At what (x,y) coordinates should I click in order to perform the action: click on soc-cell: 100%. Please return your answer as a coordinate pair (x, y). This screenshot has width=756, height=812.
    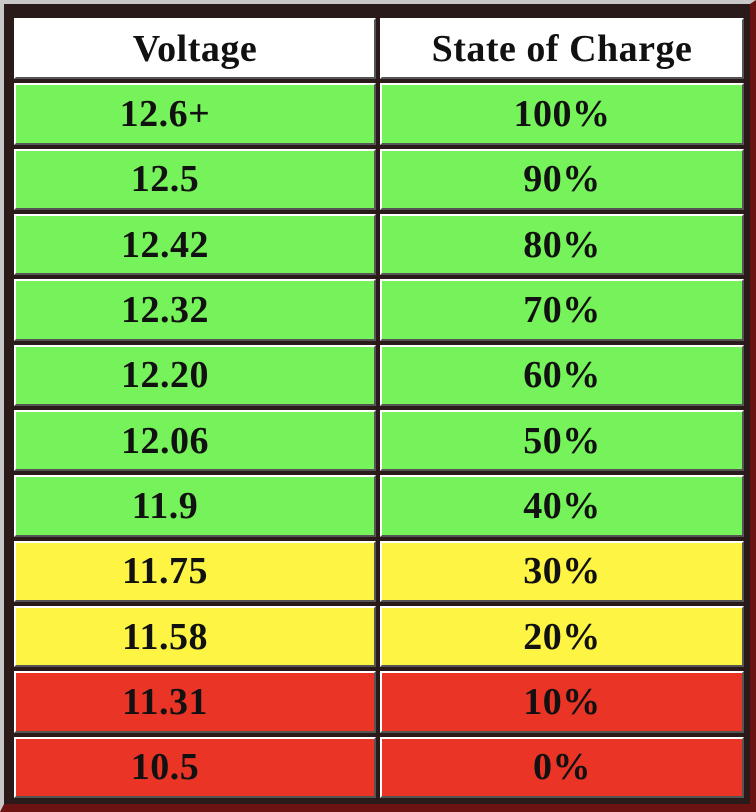
    Looking at the image, I should click on (562, 114).